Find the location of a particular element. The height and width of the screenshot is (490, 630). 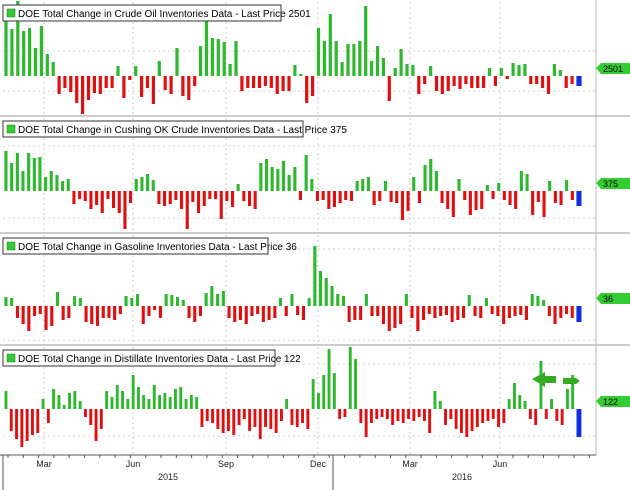

panel-title-box is located at coordinates (135, 246).